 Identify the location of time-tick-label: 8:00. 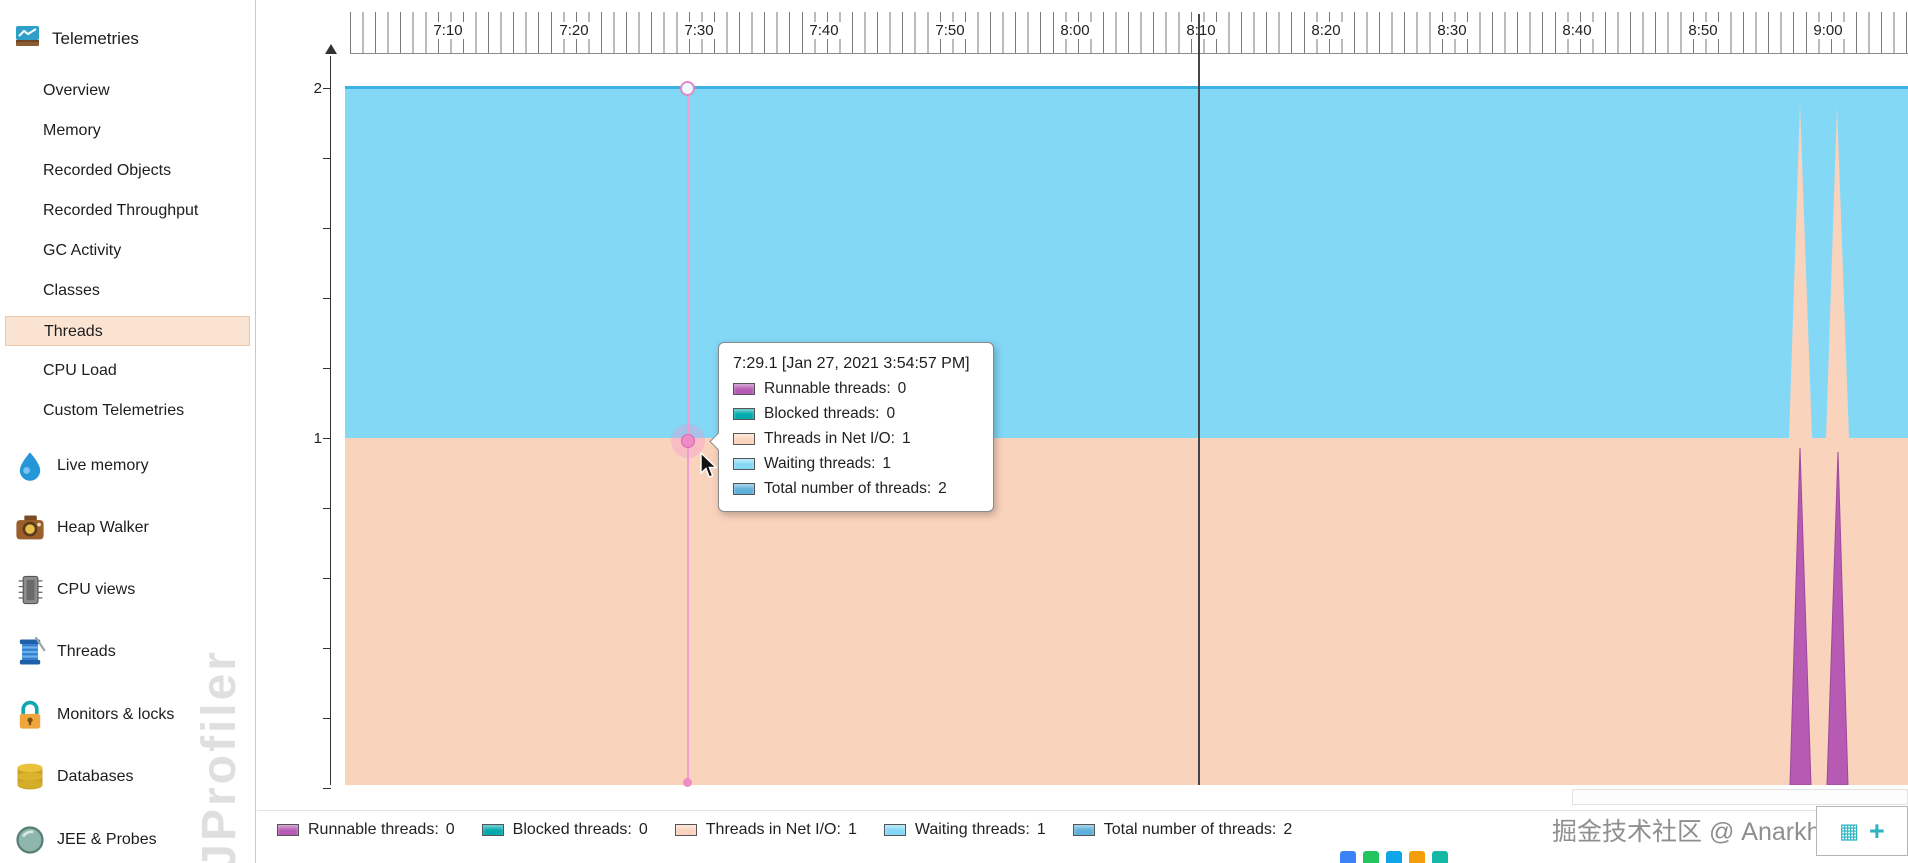
(1075, 30).